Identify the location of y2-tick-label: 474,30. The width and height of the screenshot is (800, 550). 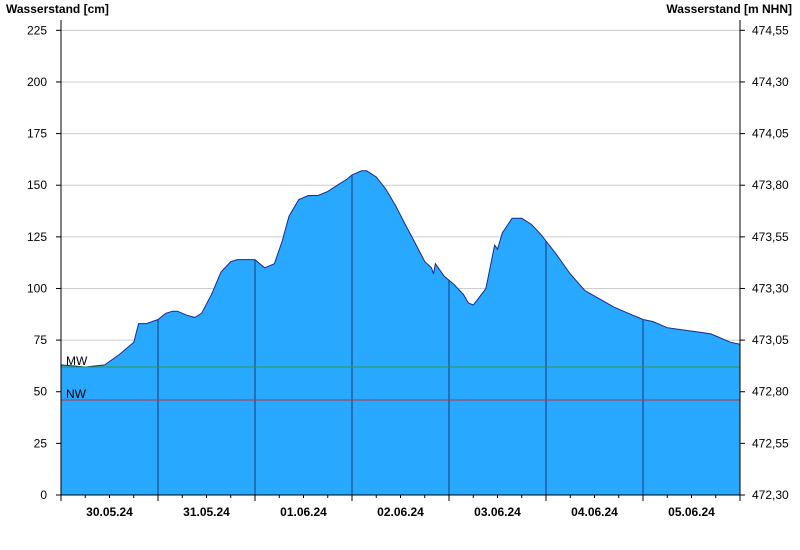
(770, 82).